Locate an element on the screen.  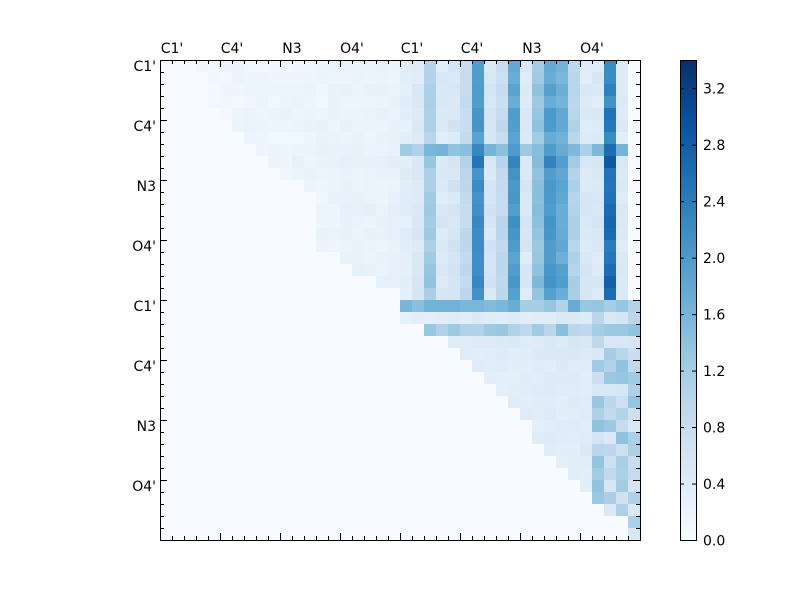
colorbar-ticks: 0.00.40.81.21.62.02.42.83.2 is located at coordinates (702, 316).